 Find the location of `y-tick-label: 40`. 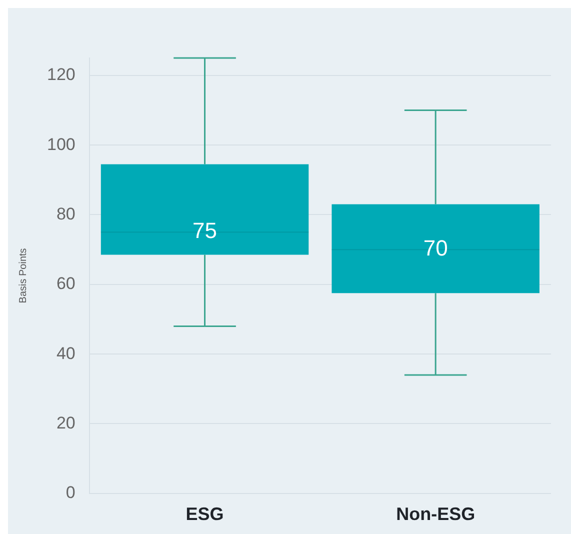

y-tick-label: 40 is located at coordinates (66, 353).